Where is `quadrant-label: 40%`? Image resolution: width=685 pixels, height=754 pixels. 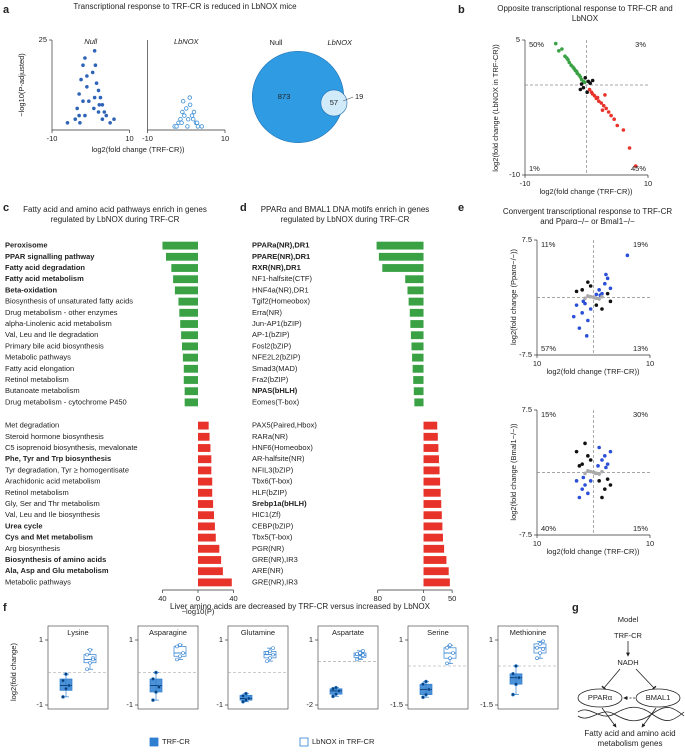
quadrant-label: 40% is located at coordinates (548, 528).